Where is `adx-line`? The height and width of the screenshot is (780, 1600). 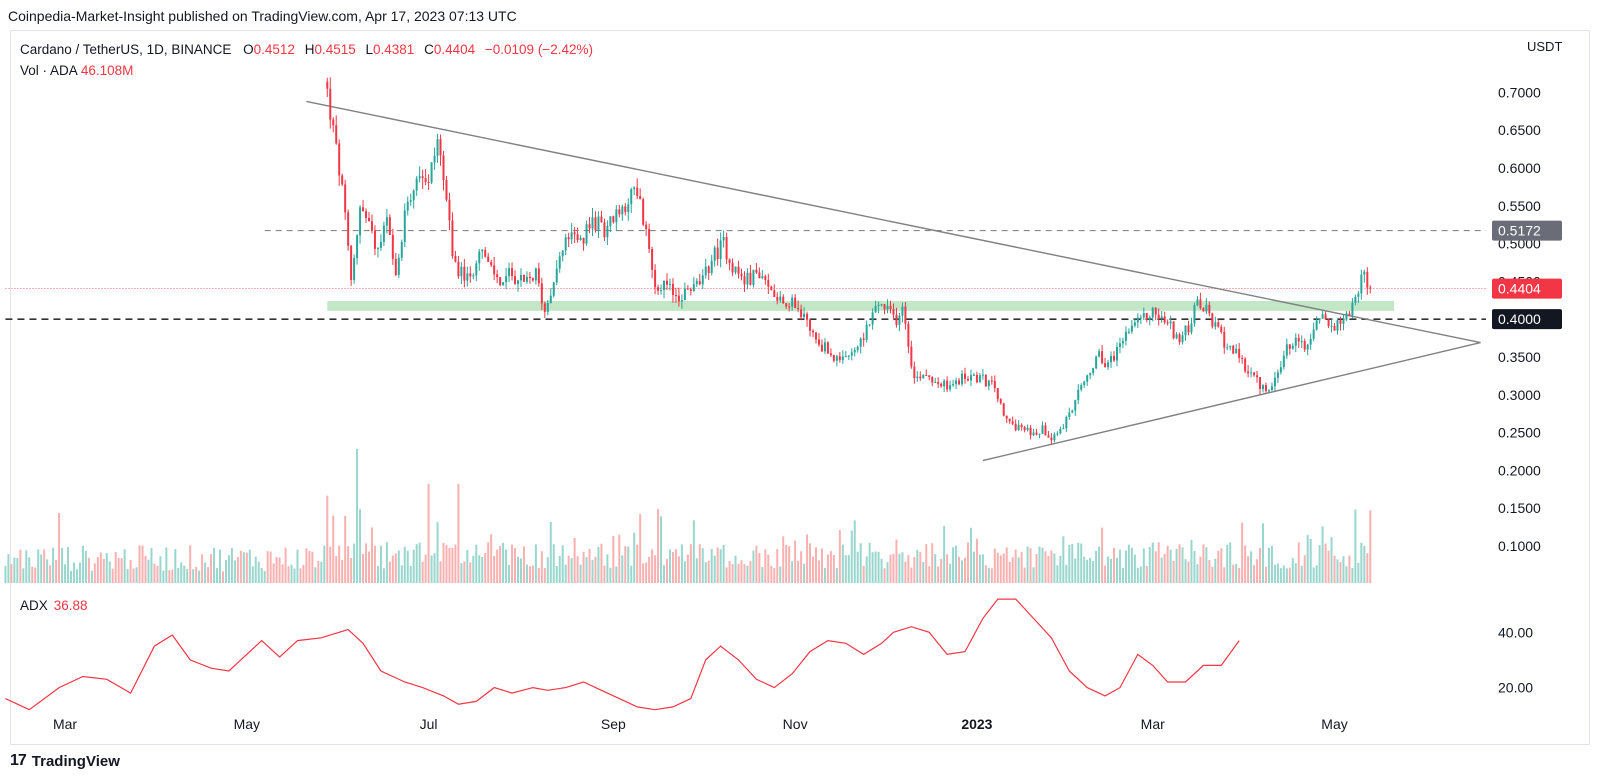 adx-line is located at coordinates (622, 654).